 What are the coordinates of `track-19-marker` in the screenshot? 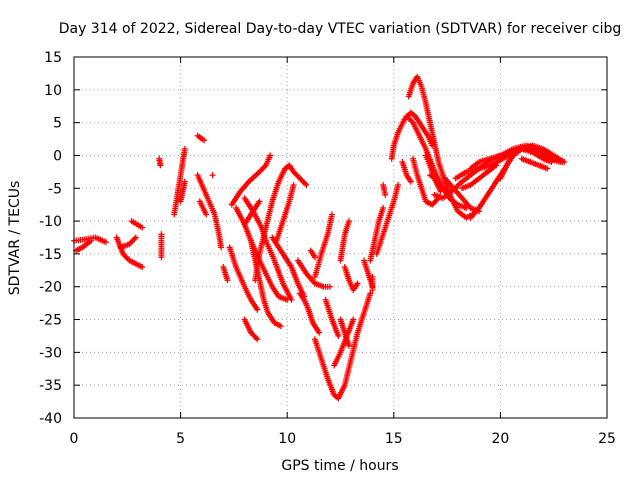 It's located at (280, 326).